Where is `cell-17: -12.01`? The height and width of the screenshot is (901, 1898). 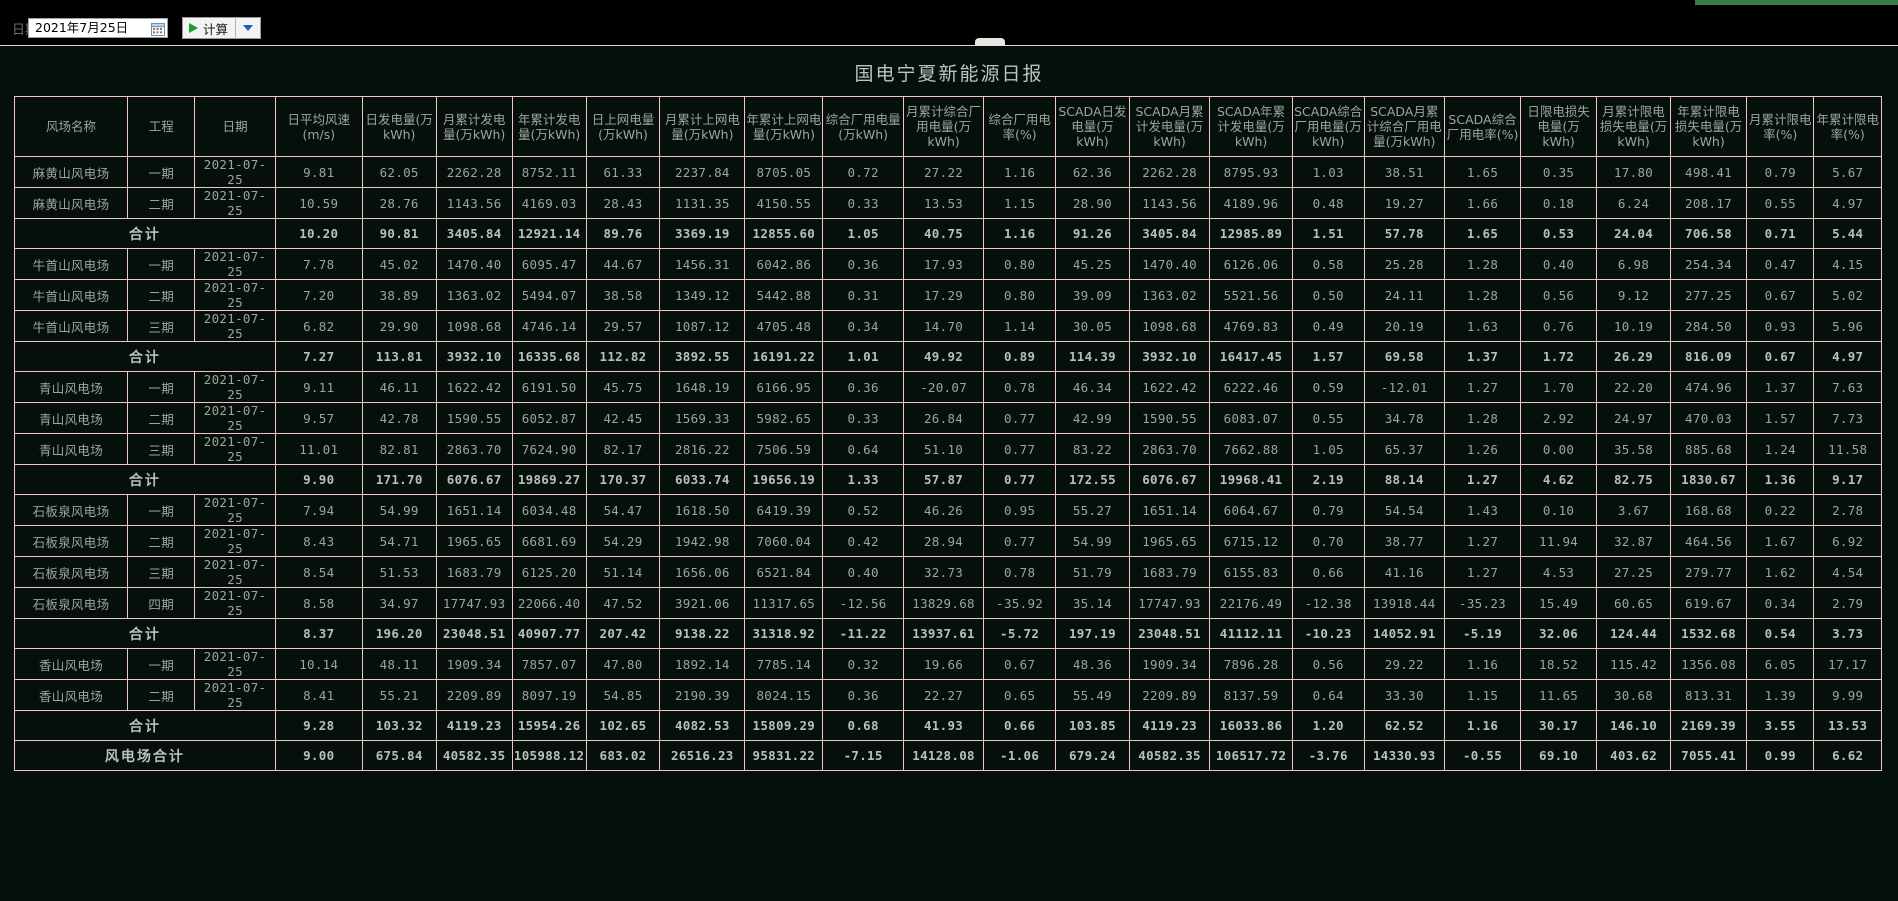 cell-17: -12.01 is located at coordinates (1404, 387).